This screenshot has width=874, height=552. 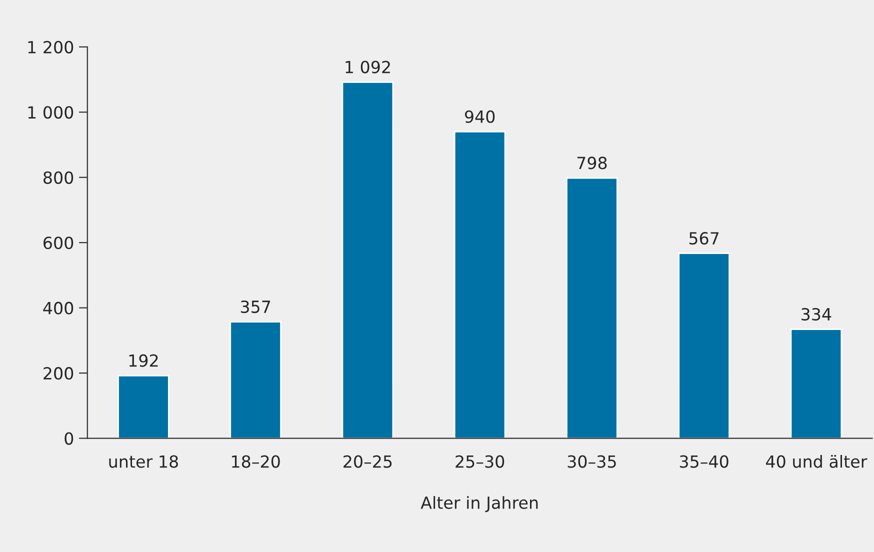 What do you see at coordinates (592, 461) in the screenshot?
I see `x-tick-label: 30–35` at bounding box center [592, 461].